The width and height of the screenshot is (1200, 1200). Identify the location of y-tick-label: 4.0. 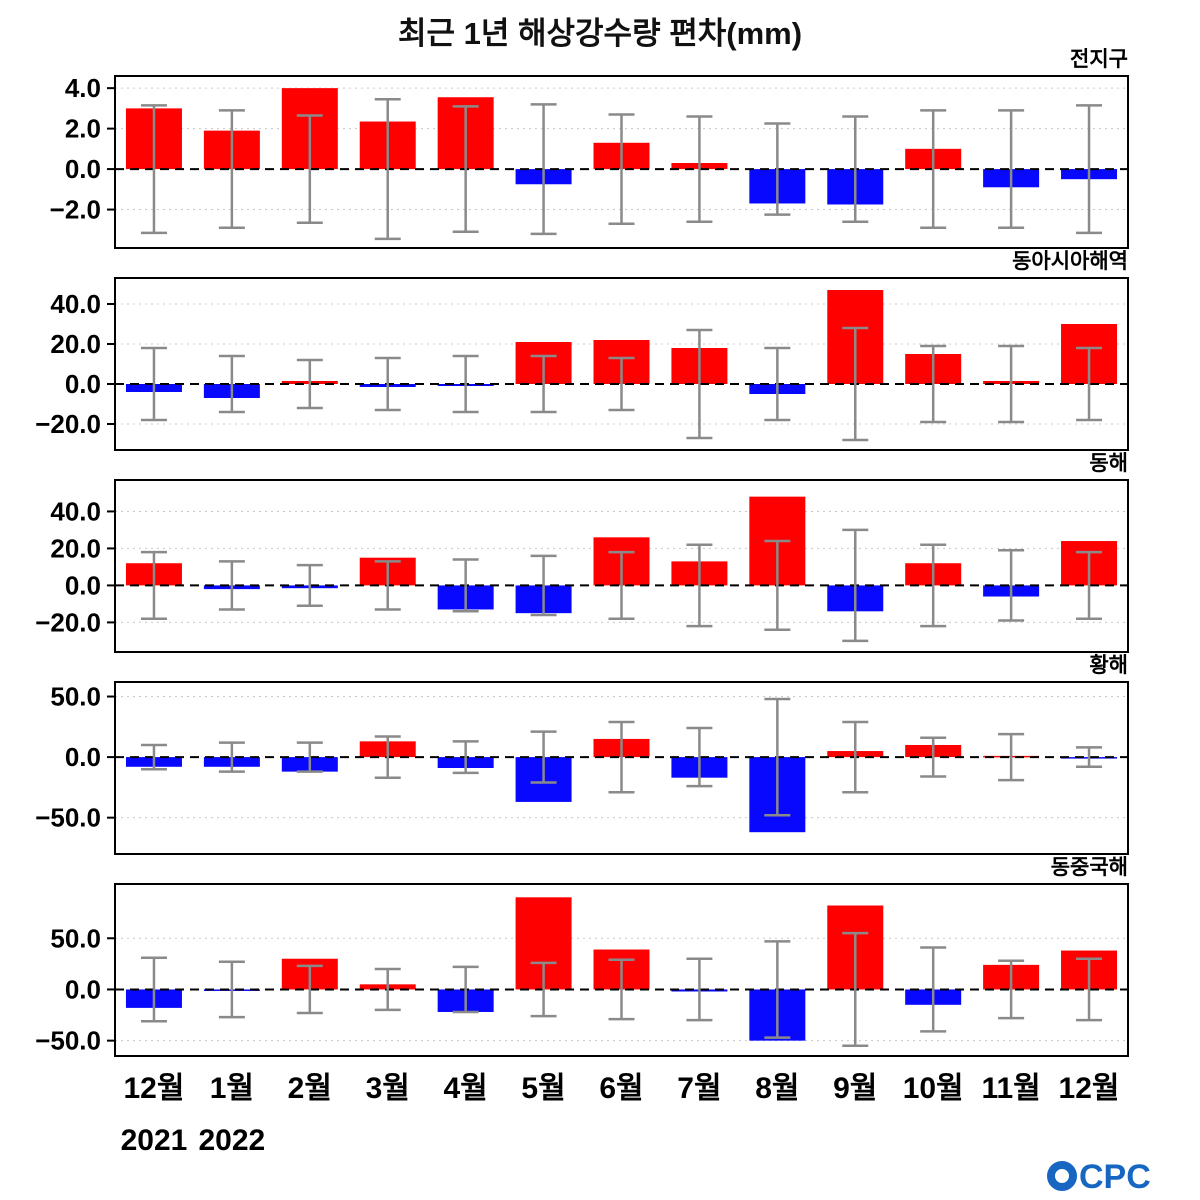
(83, 88).